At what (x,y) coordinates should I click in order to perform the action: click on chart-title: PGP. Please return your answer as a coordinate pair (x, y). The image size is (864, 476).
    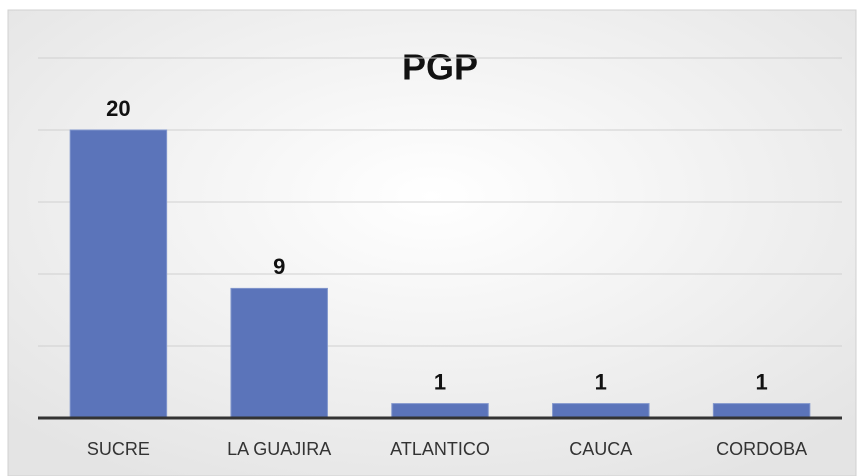
    Looking at the image, I should click on (440, 67).